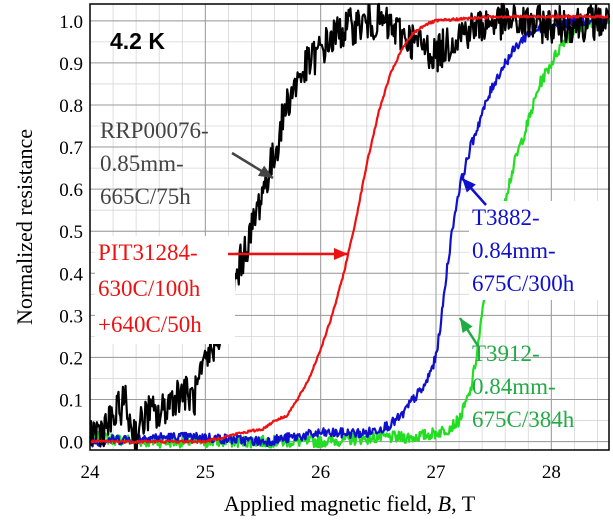 The image size is (613, 524). What do you see at coordinates (331, 503) in the screenshot?
I see `x-axis-label-part: Applied magnetic field,` at bounding box center [331, 503].